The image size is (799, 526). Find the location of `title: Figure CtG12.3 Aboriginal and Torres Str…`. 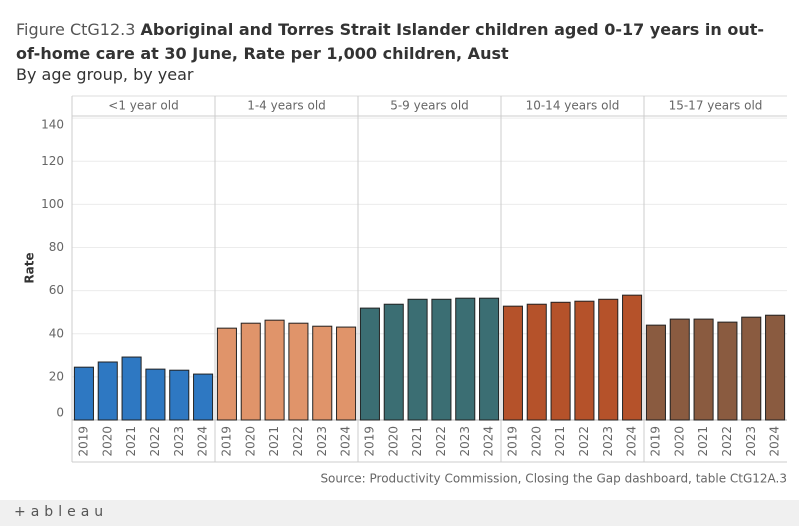

title: Figure CtG12.3 Aboriginal and Torres Str… is located at coordinates (401, 42).